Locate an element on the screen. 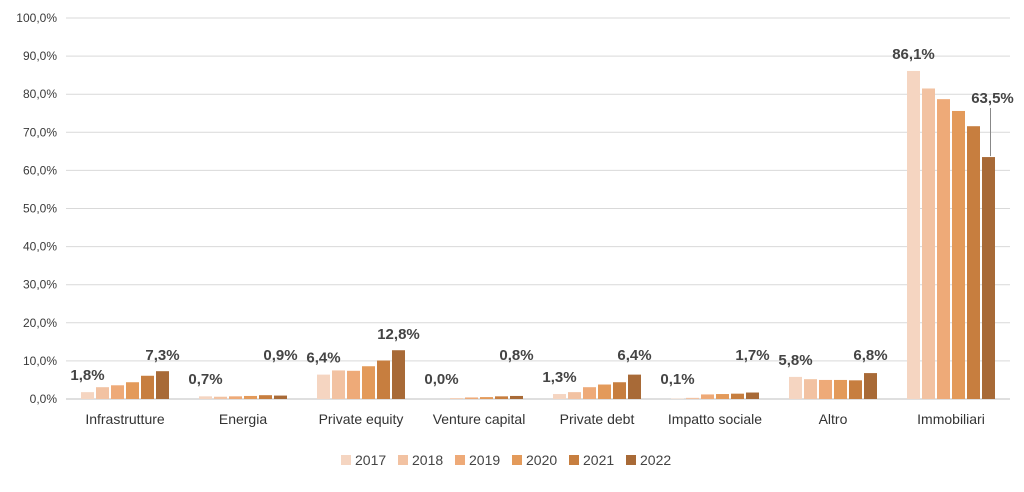 Image resolution: width=1024 pixels, height=492 pixels. y-tick-label: 0,0% is located at coordinates (44, 399).